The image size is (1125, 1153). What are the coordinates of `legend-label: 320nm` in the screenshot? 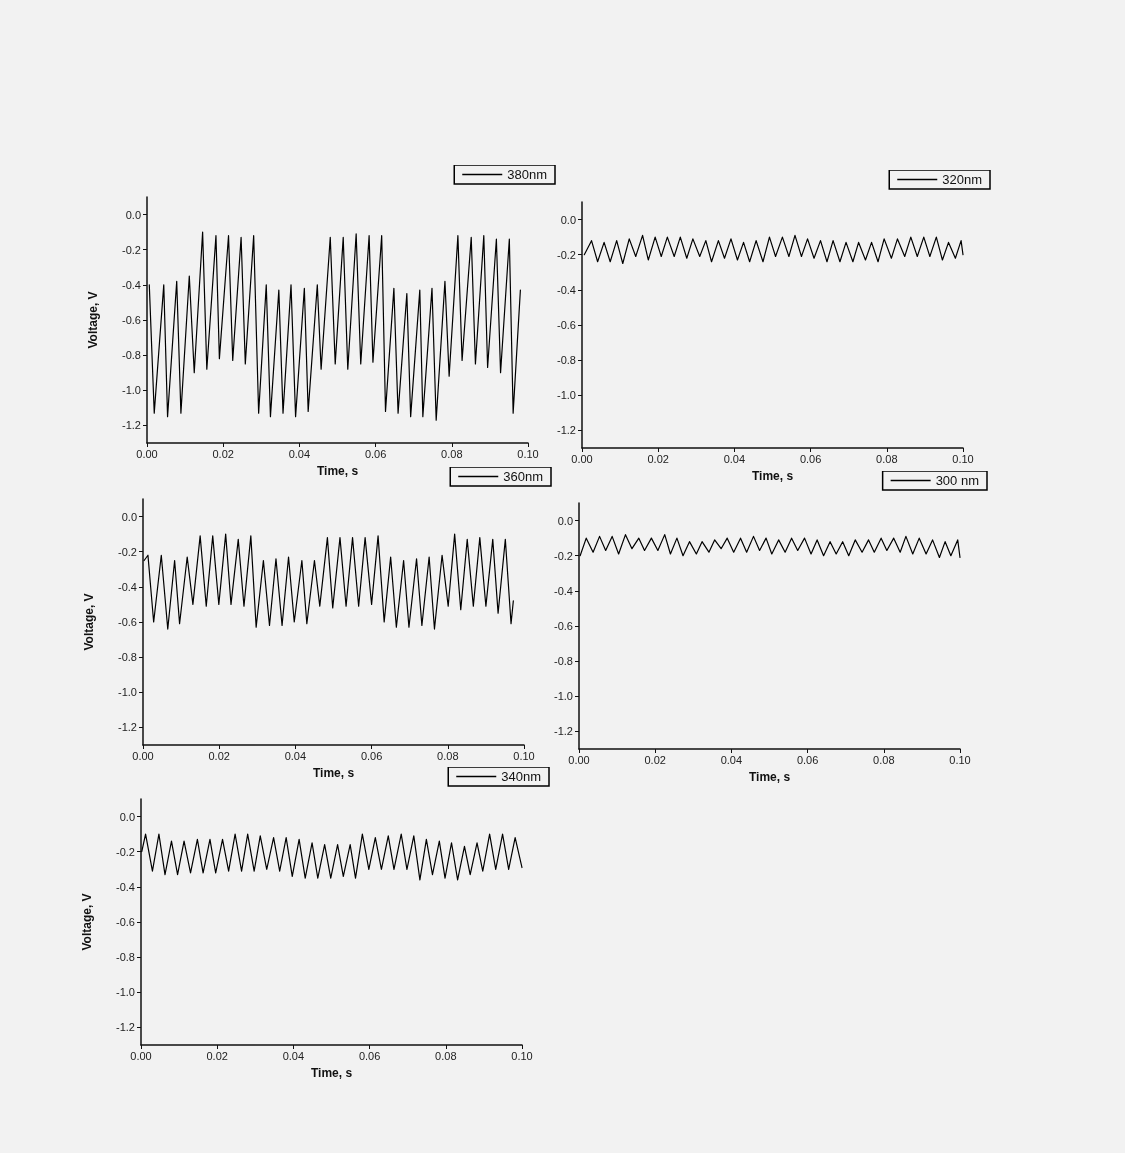 It's located at (962, 179).